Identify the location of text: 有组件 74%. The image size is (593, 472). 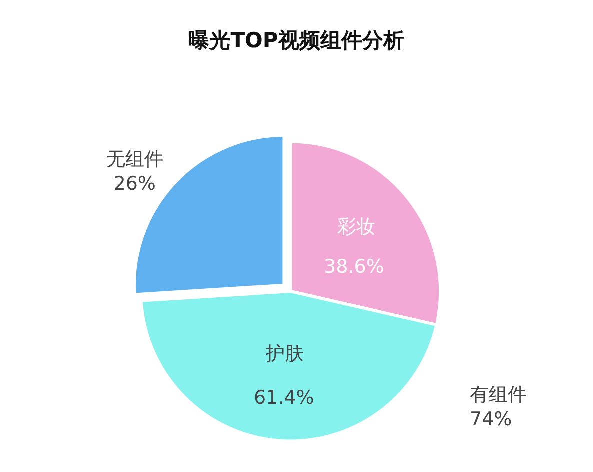
(498, 407).